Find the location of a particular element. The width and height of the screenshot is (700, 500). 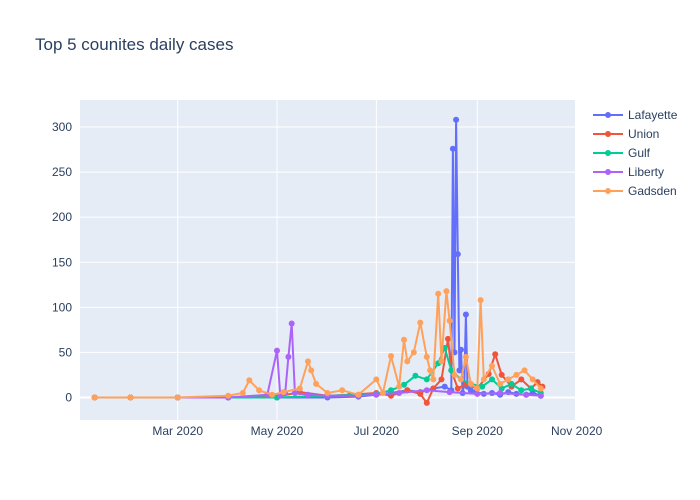

series-gadsden is located at coordinates (317, 344).